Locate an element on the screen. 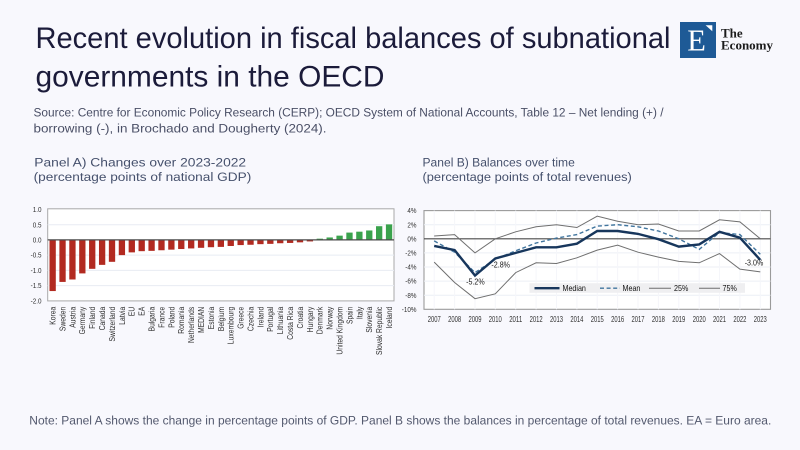  svg-text: E is located at coordinates (696, 41).